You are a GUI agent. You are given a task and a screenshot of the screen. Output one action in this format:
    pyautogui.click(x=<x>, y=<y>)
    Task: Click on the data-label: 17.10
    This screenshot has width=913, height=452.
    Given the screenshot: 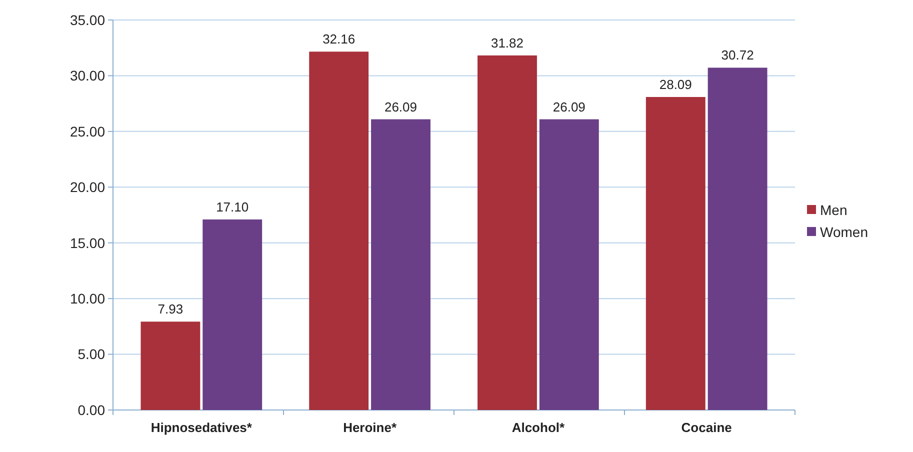 What is the action you would take?
    pyautogui.click(x=232, y=206)
    